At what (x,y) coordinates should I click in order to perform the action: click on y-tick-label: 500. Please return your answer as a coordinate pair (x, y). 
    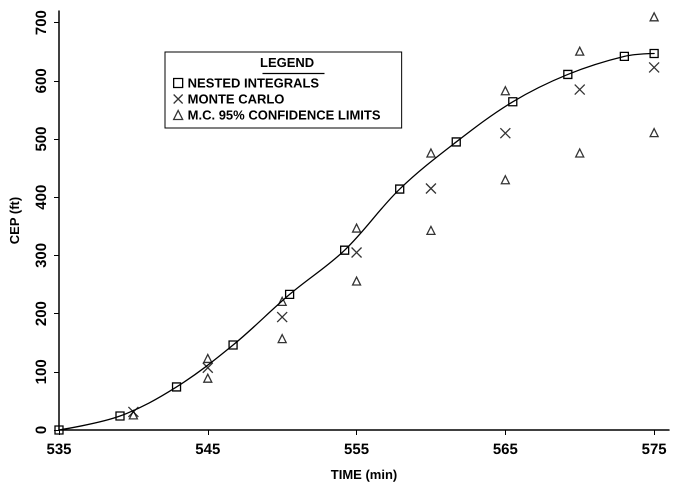
    Looking at the image, I should click on (41, 139).